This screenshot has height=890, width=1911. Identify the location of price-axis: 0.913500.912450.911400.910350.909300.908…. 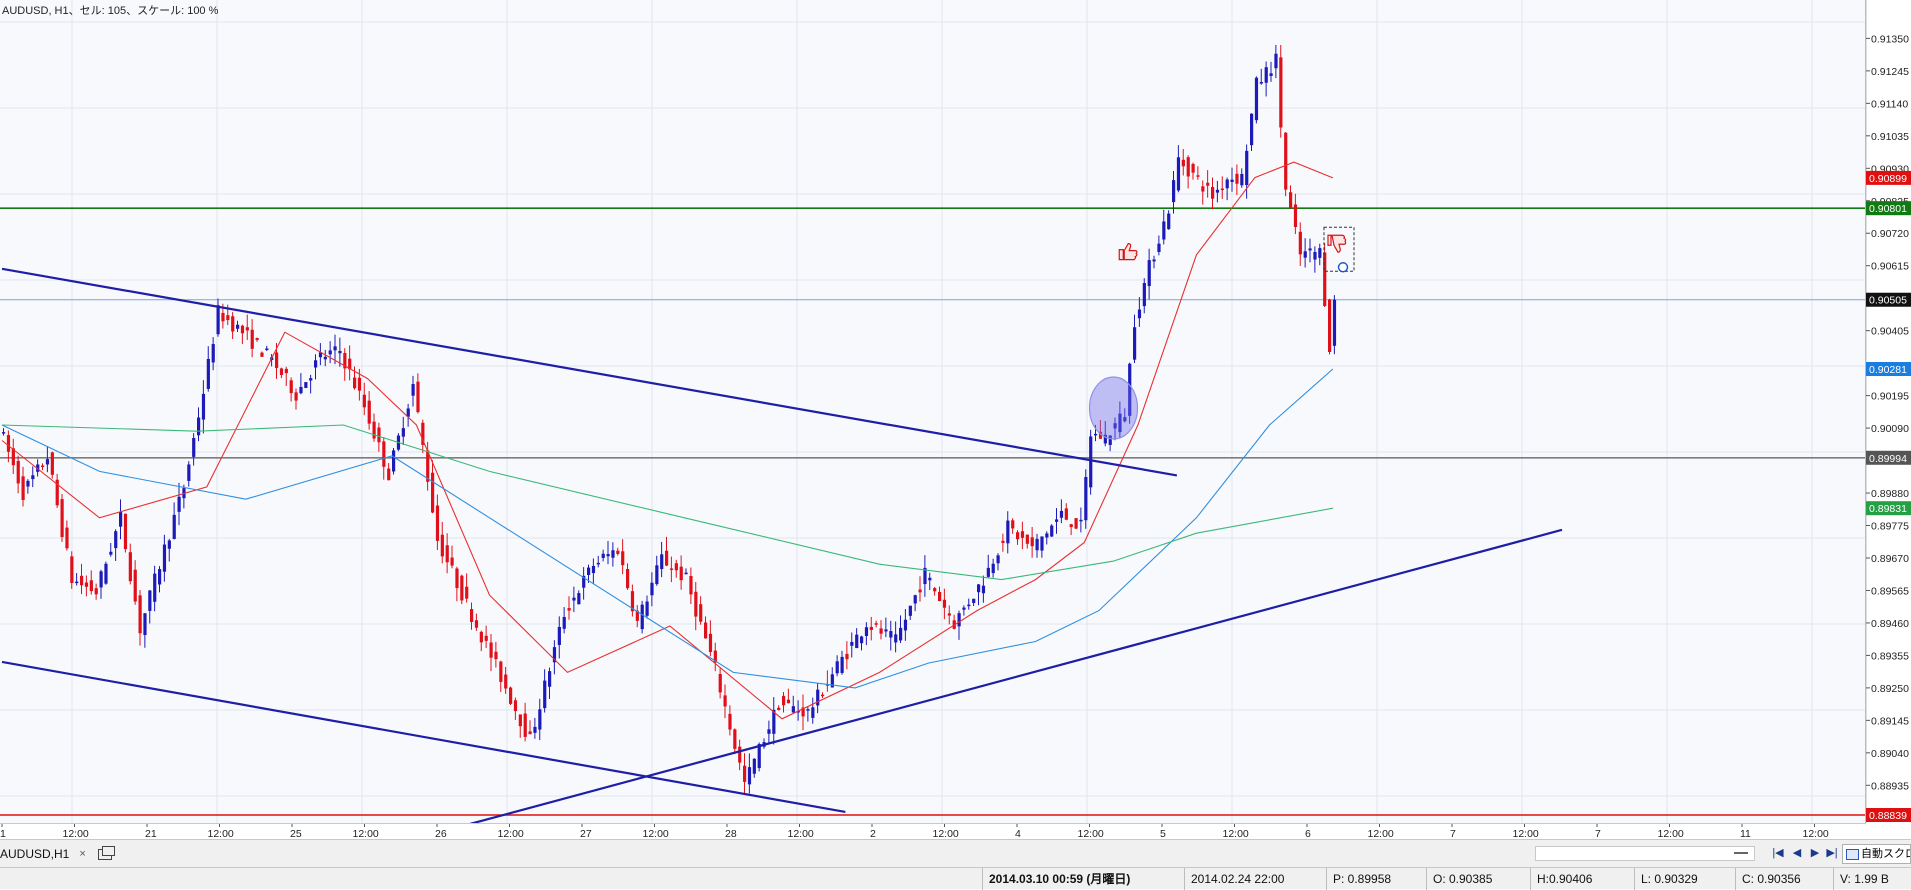
(1888, 411).